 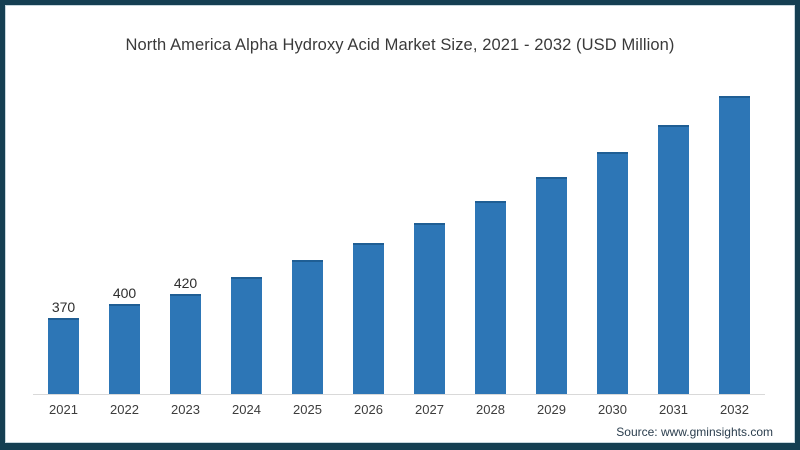 What do you see at coordinates (673, 409) in the screenshot?
I see `x-tick-label-2031: 2031` at bounding box center [673, 409].